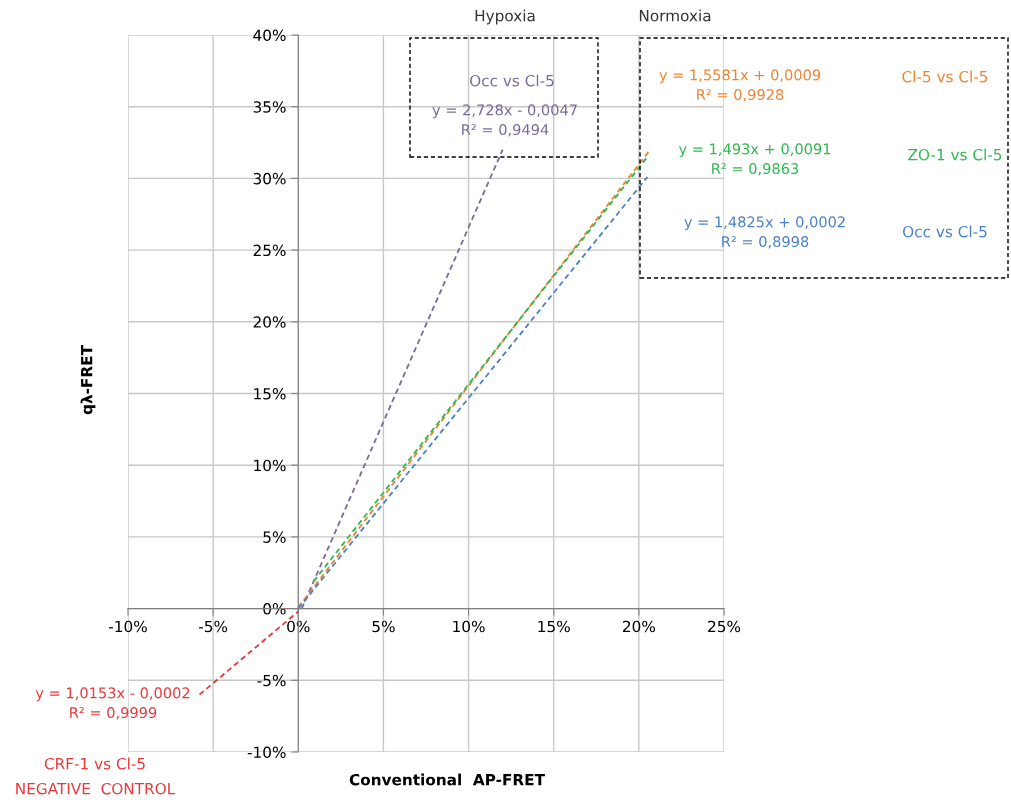  What do you see at coordinates (505, 17) in the screenshot?
I see `text: Hypoxia` at bounding box center [505, 17].